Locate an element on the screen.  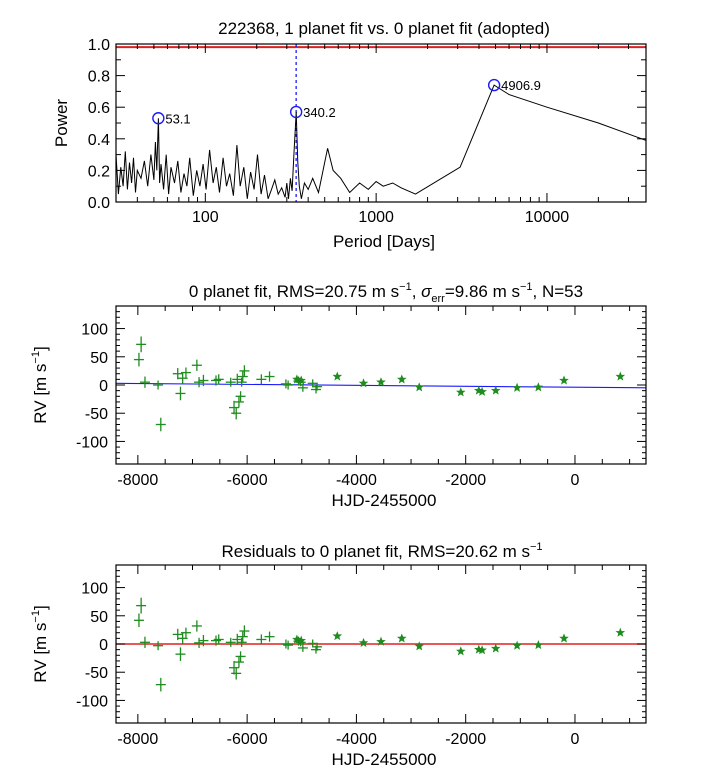
y-tick-label: 100 is located at coordinates (94, 589).